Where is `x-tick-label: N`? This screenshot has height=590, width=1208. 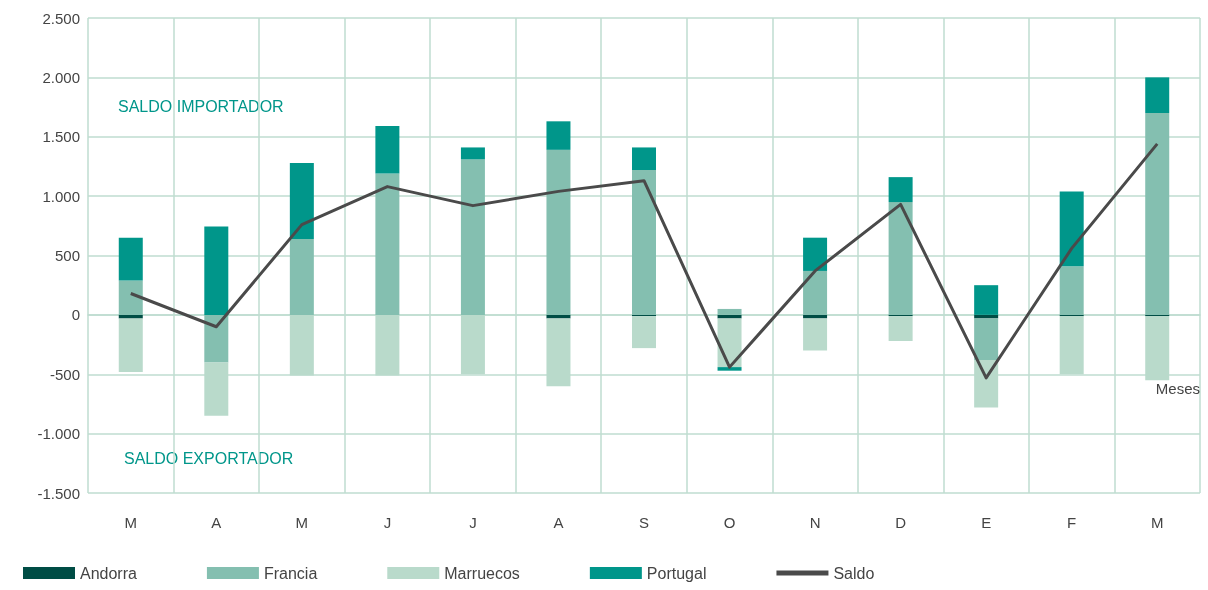
x-tick-label: N is located at coordinates (815, 522).